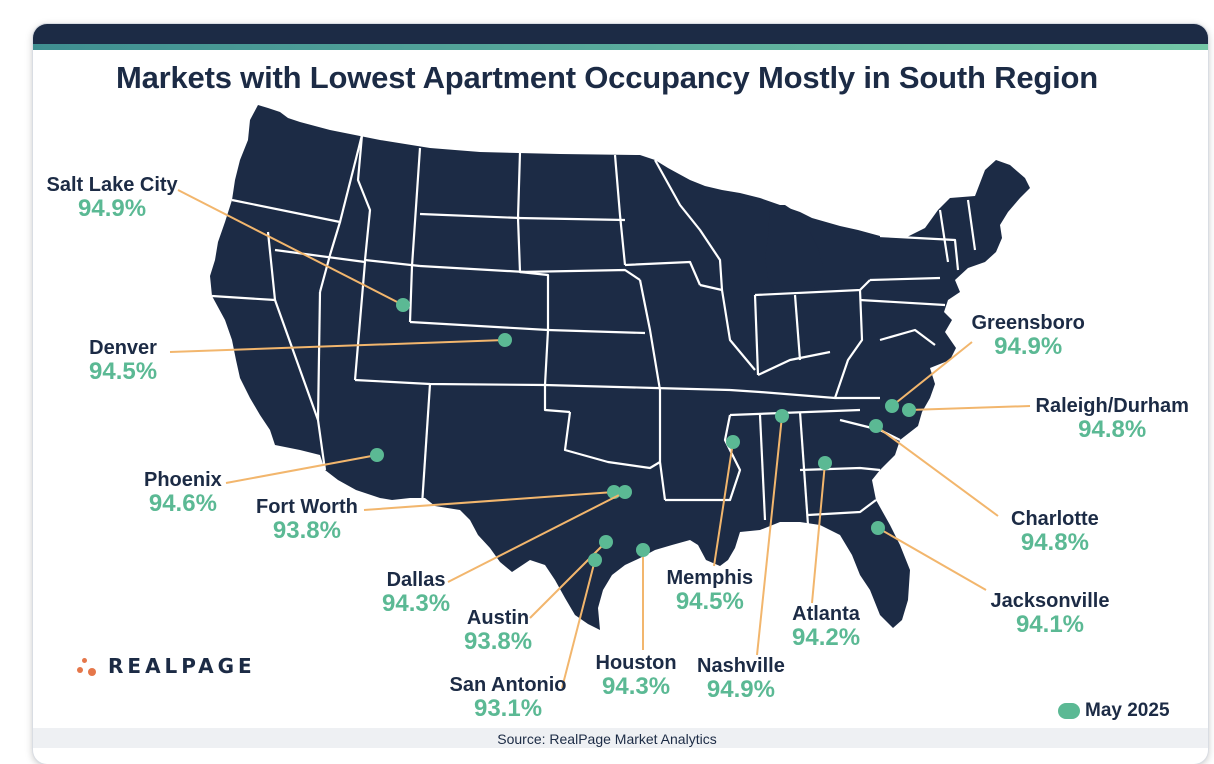 The width and height of the screenshot is (1214, 764). I want to click on market-label-greensboro: Greensboro 94.9%, so click(1028, 336).